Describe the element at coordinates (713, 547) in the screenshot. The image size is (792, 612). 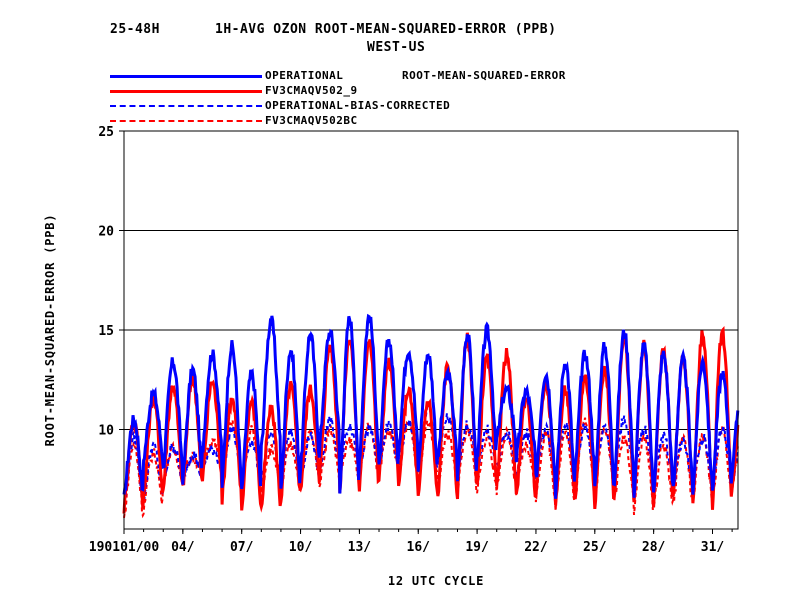
I see `x-tick-label: 31/` at that location.